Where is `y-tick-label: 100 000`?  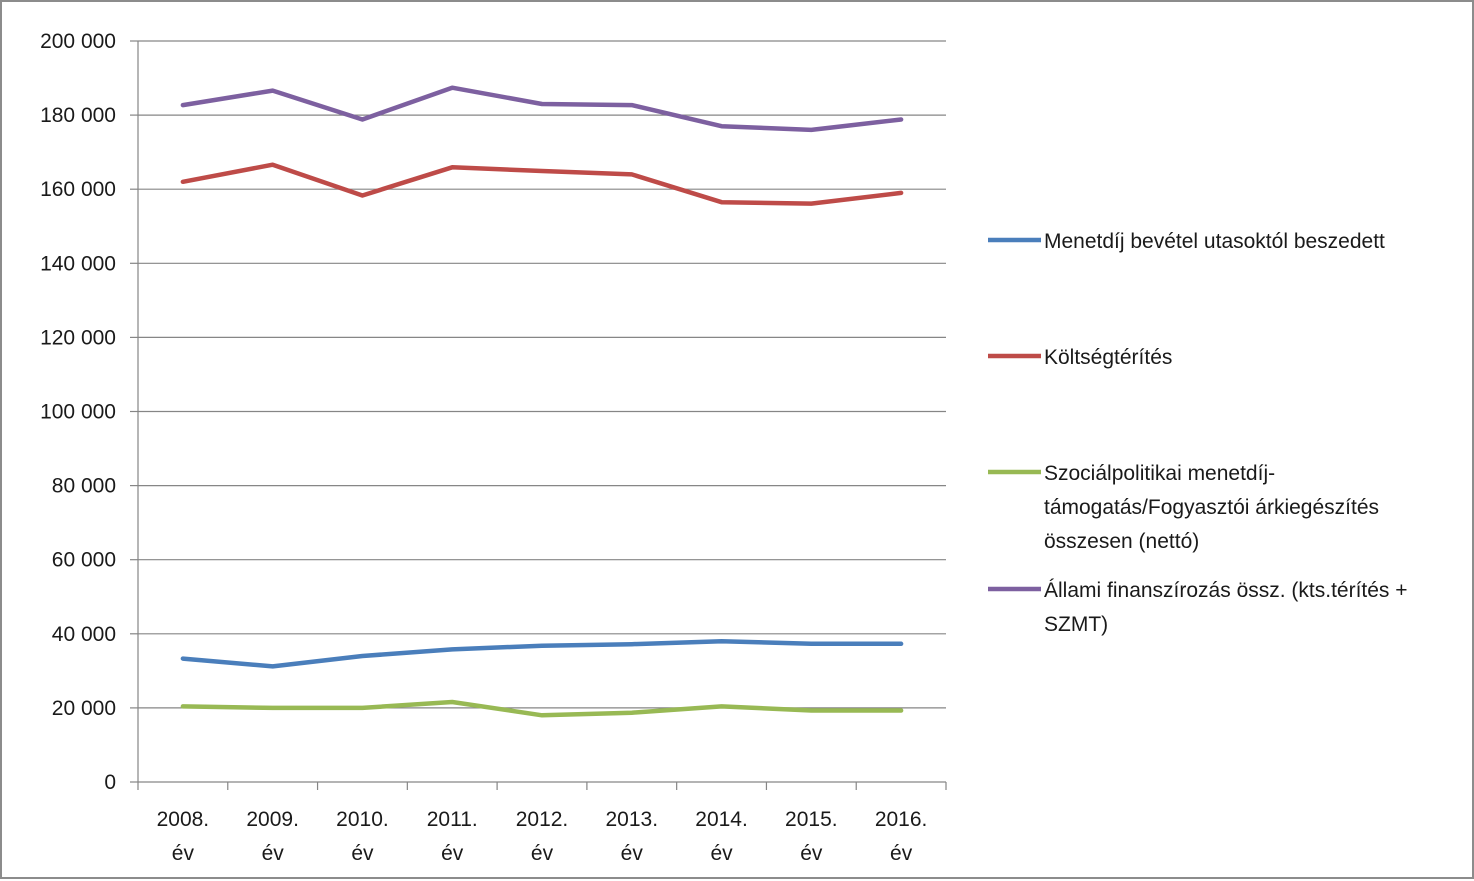
y-tick-label: 100 000 is located at coordinates (78, 412).